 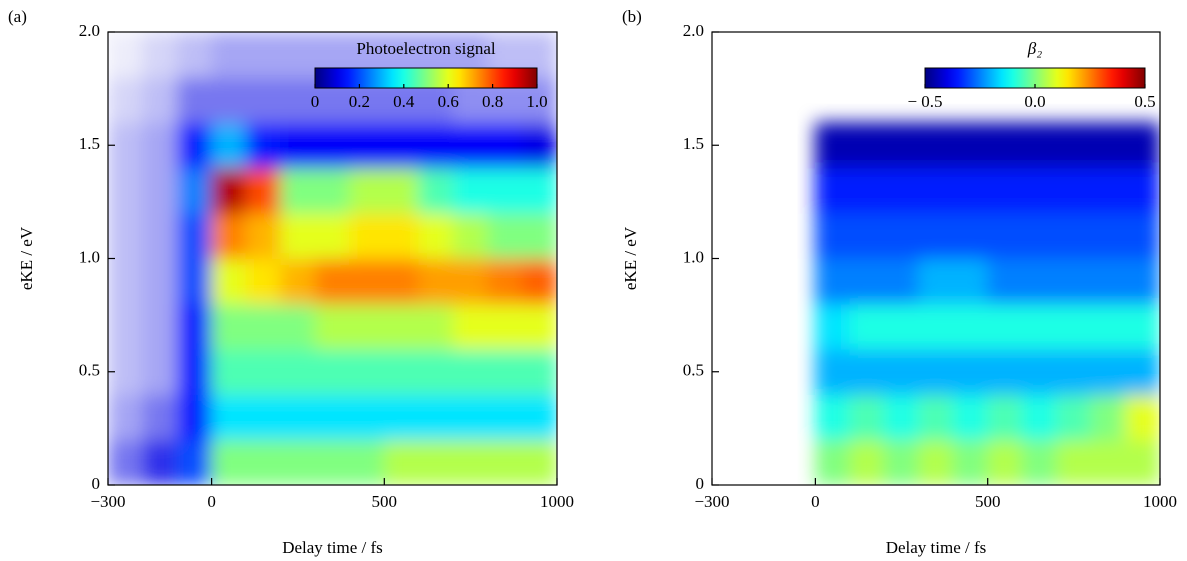 What do you see at coordinates (924, 101) in the screenshot?
I see `colorbar-tick-label: − 0.5` at bounding box center [924, 101].